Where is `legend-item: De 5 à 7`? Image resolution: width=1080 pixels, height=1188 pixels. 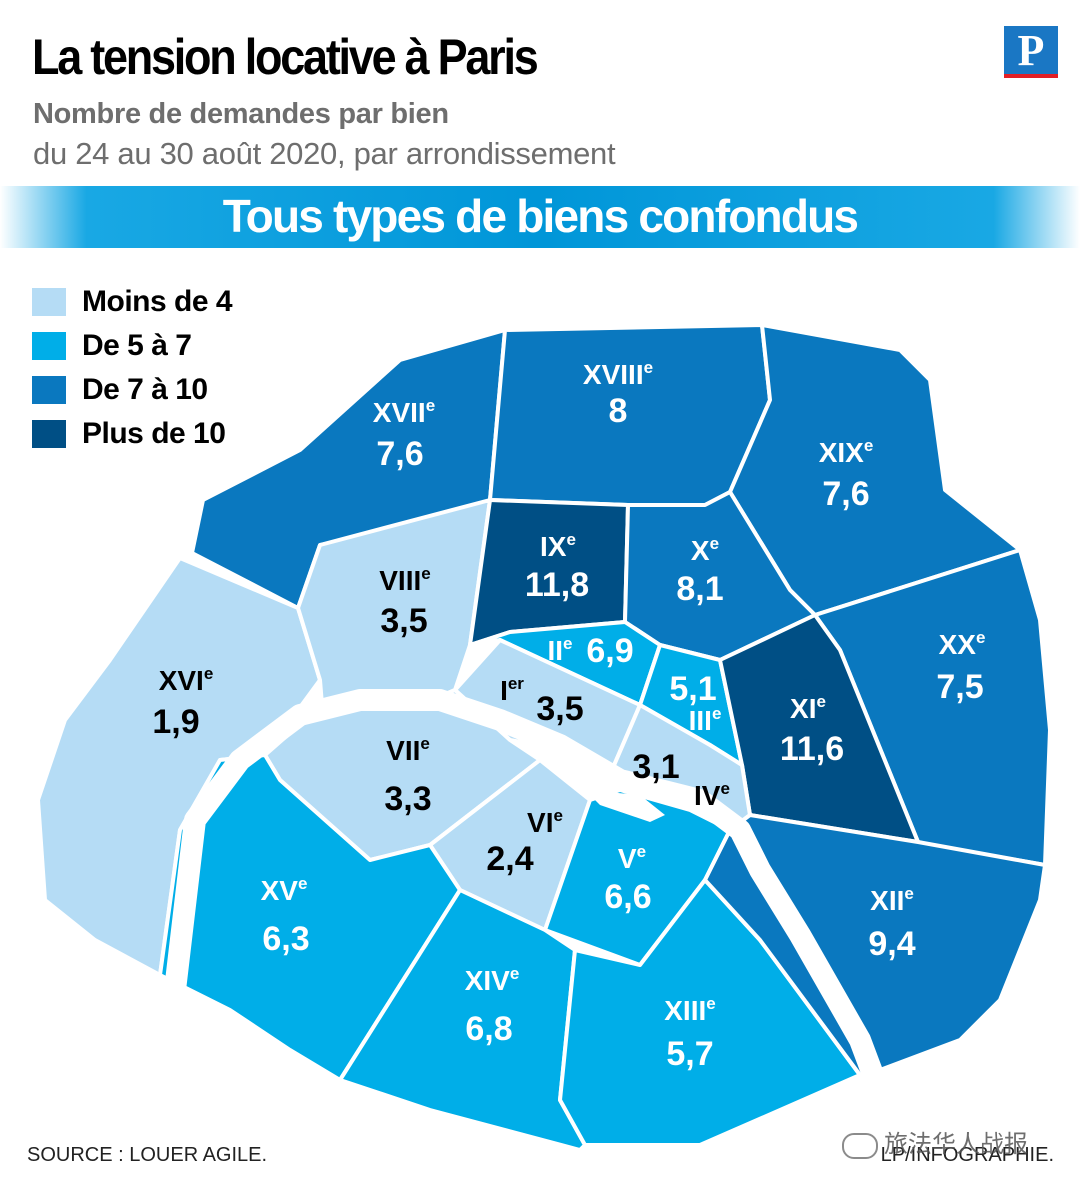
legend-item: De 5 à 7 is located at coordinates (132, 346).